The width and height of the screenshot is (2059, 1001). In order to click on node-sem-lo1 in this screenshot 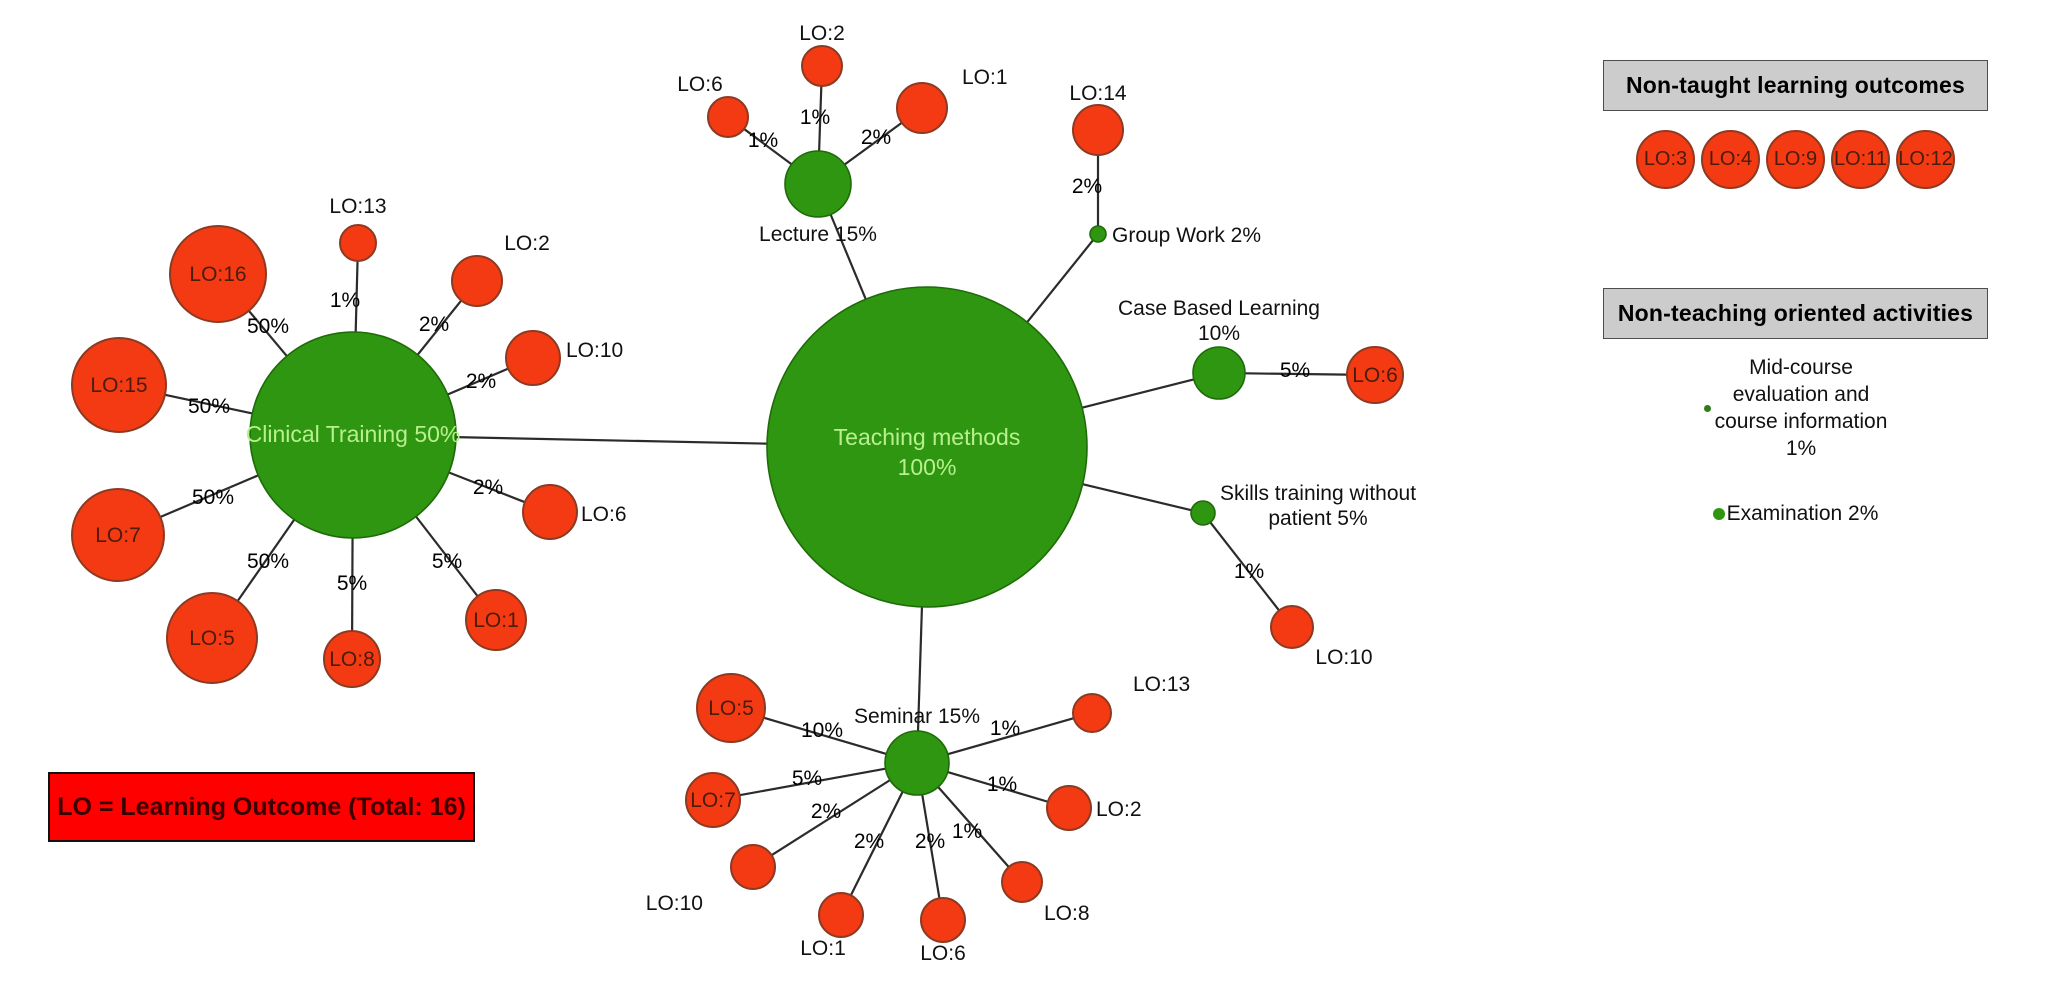, I will do `click(841, 915)`.